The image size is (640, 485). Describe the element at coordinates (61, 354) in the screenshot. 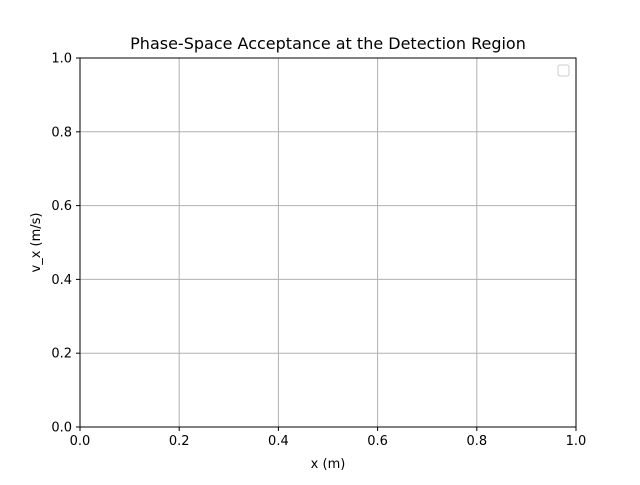

I see `y-tick-label: 0.2` at that location.